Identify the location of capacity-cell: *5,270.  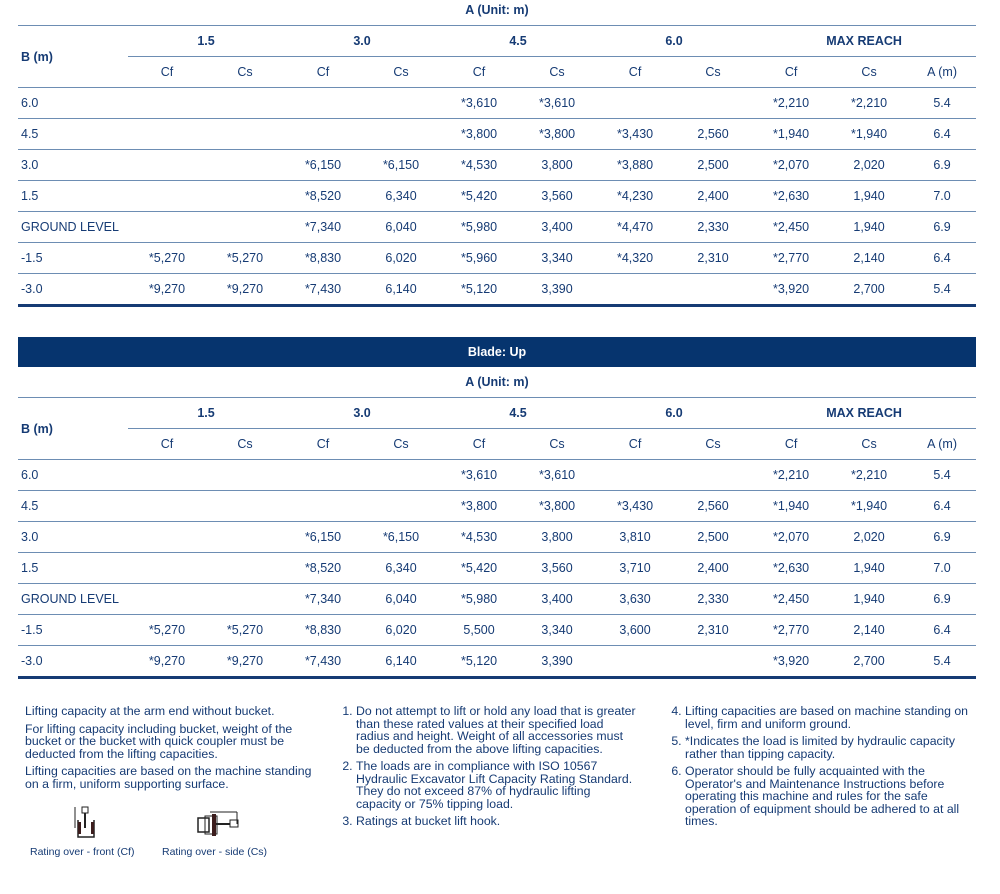
(167, 258).